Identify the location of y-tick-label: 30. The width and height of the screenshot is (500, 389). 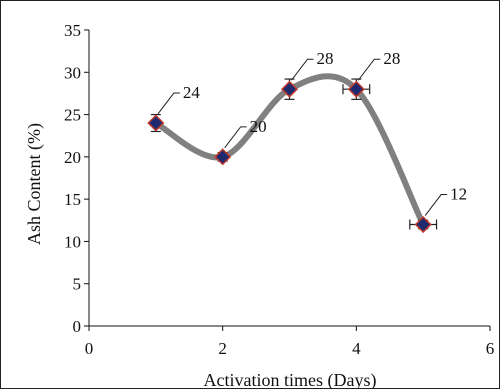
(72, 72).